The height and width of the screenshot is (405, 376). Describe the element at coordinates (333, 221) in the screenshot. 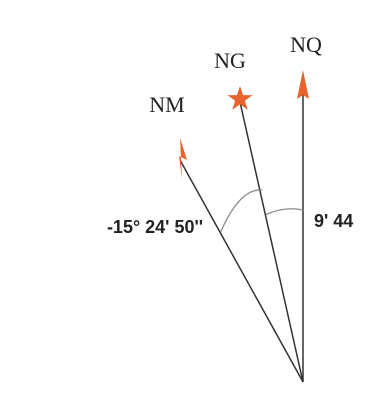

I see `grid-convergence-label: 9' 44` at that location.